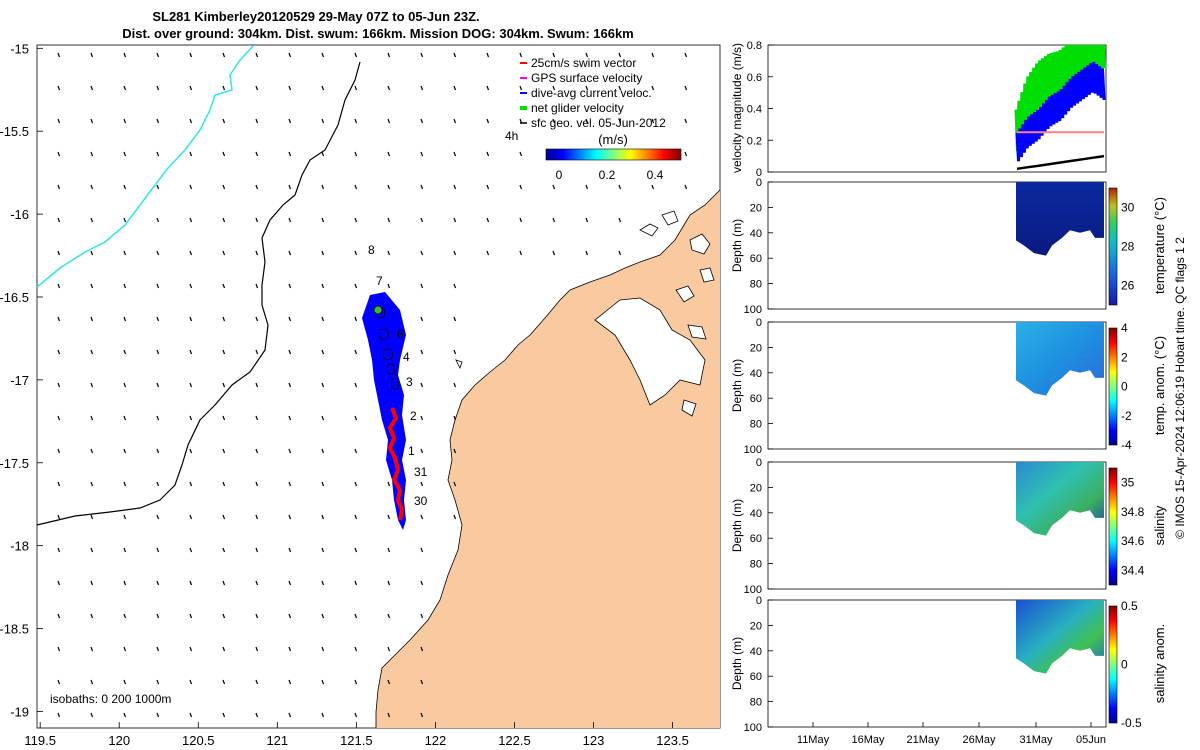 This screenshot has height=750, width=1200. What do you see at coordinates (1113, 246) in the screenshot?
I see `temperature-colorbar` at bounding box center [1113, 246].